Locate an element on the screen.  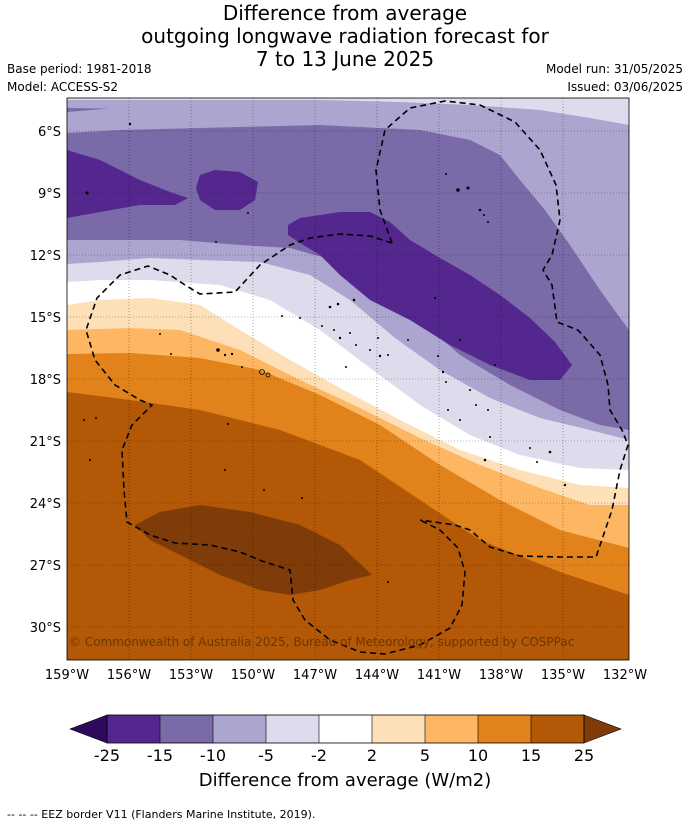
lat-label: 18°S is located at coordinates (45, 380).